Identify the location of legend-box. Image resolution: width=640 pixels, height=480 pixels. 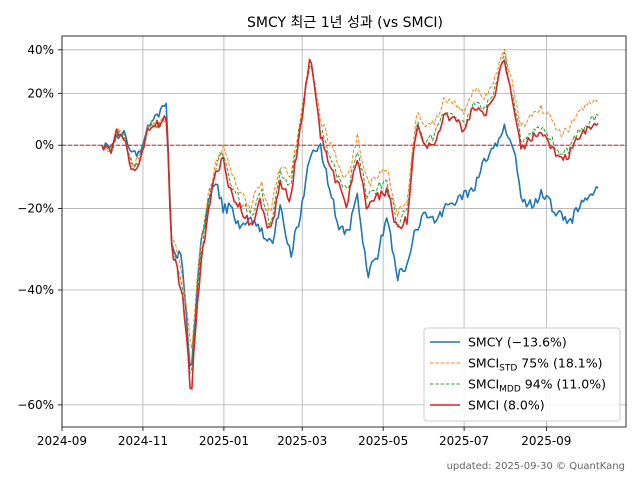
(522, 374).